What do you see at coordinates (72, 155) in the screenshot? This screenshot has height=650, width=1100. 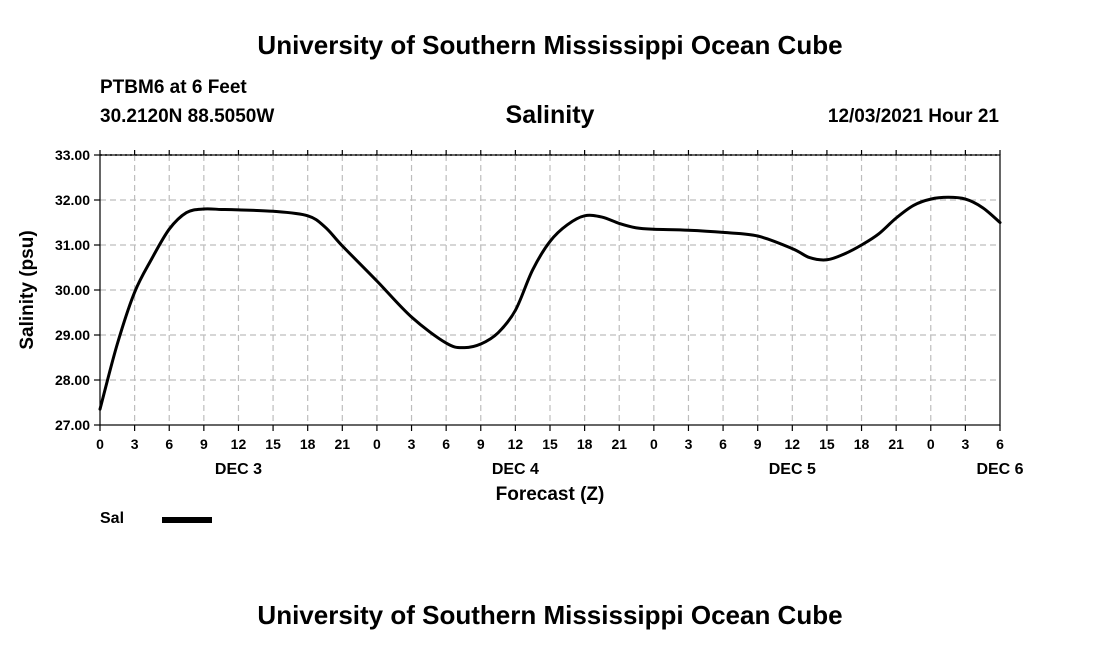 I see `y-tick-label: 33.00` at bounding box center [72, 155].